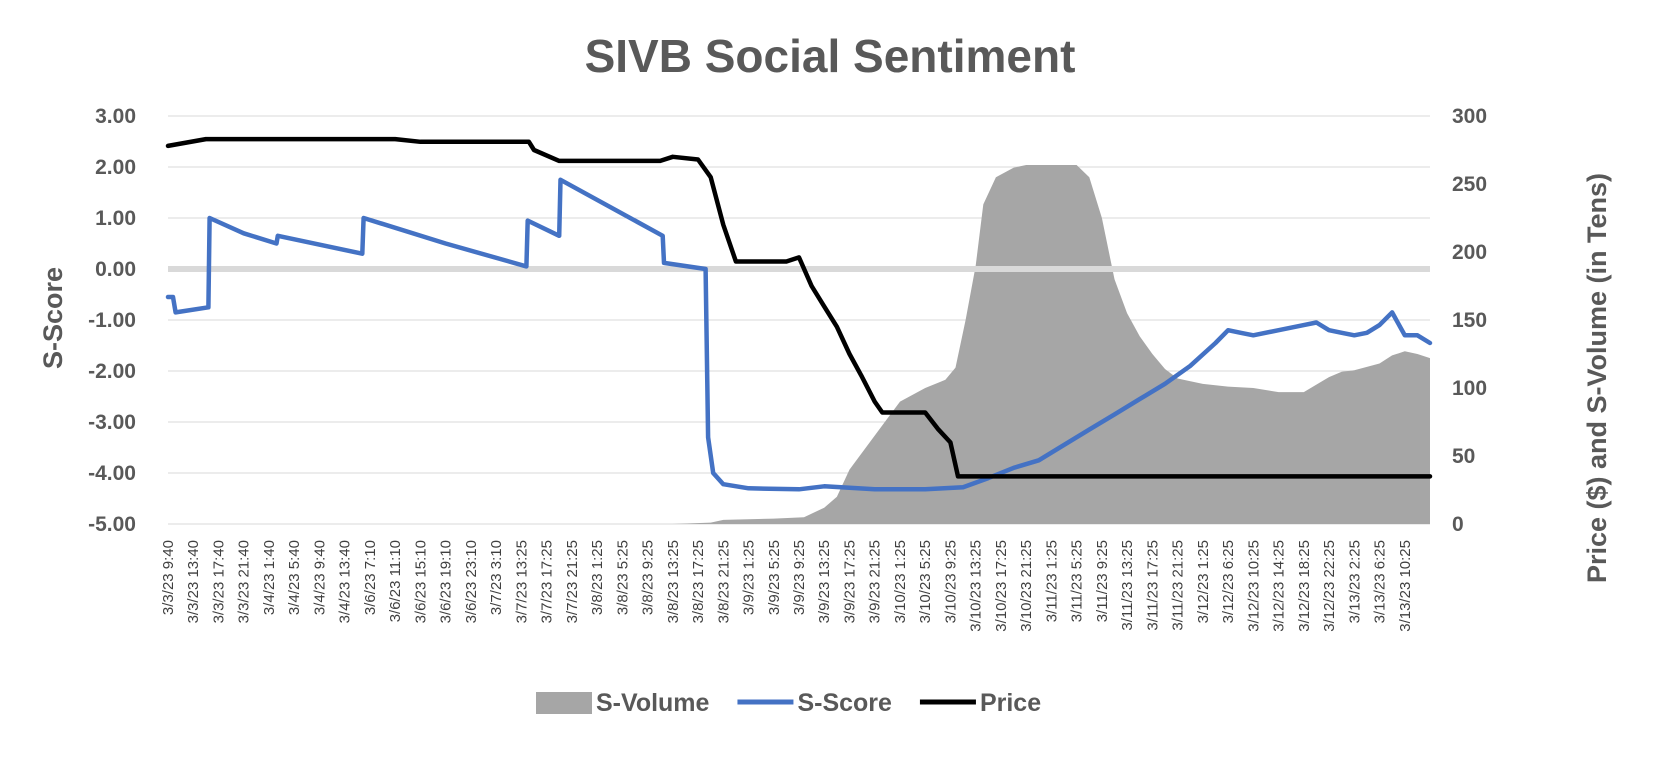  I want to click on x-tick-label: 3/6/23 11:10, so click(395, 581).